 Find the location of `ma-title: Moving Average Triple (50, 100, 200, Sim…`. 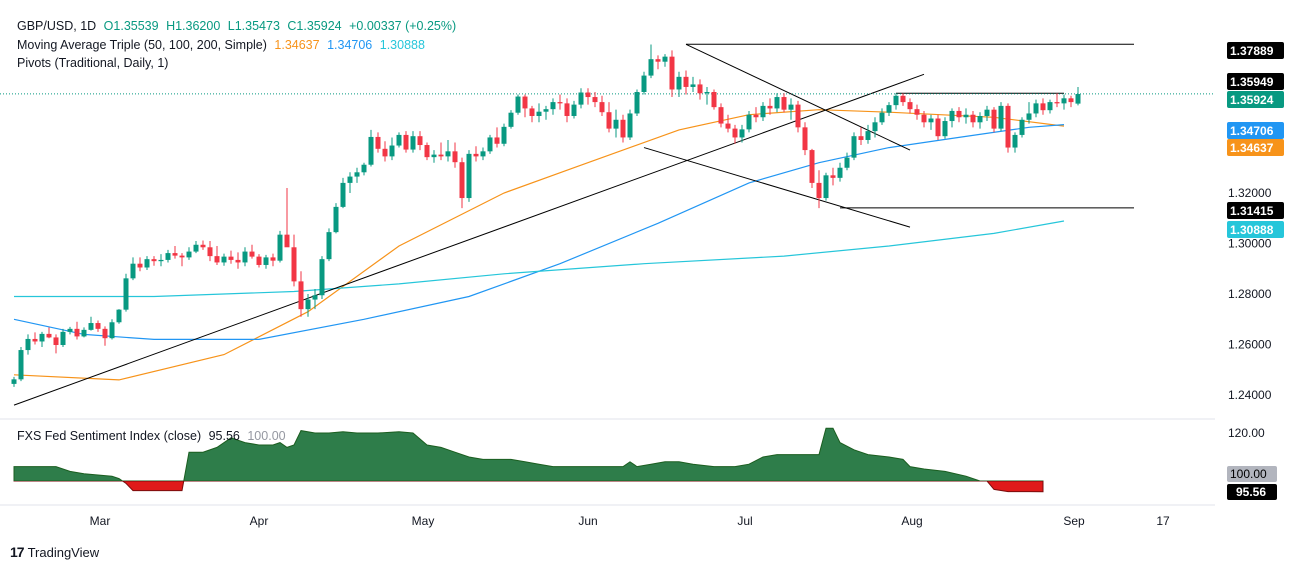

ma-title: Moving Average Triple (50, 100, 200, Sim… is located at coordinates (142, 45).